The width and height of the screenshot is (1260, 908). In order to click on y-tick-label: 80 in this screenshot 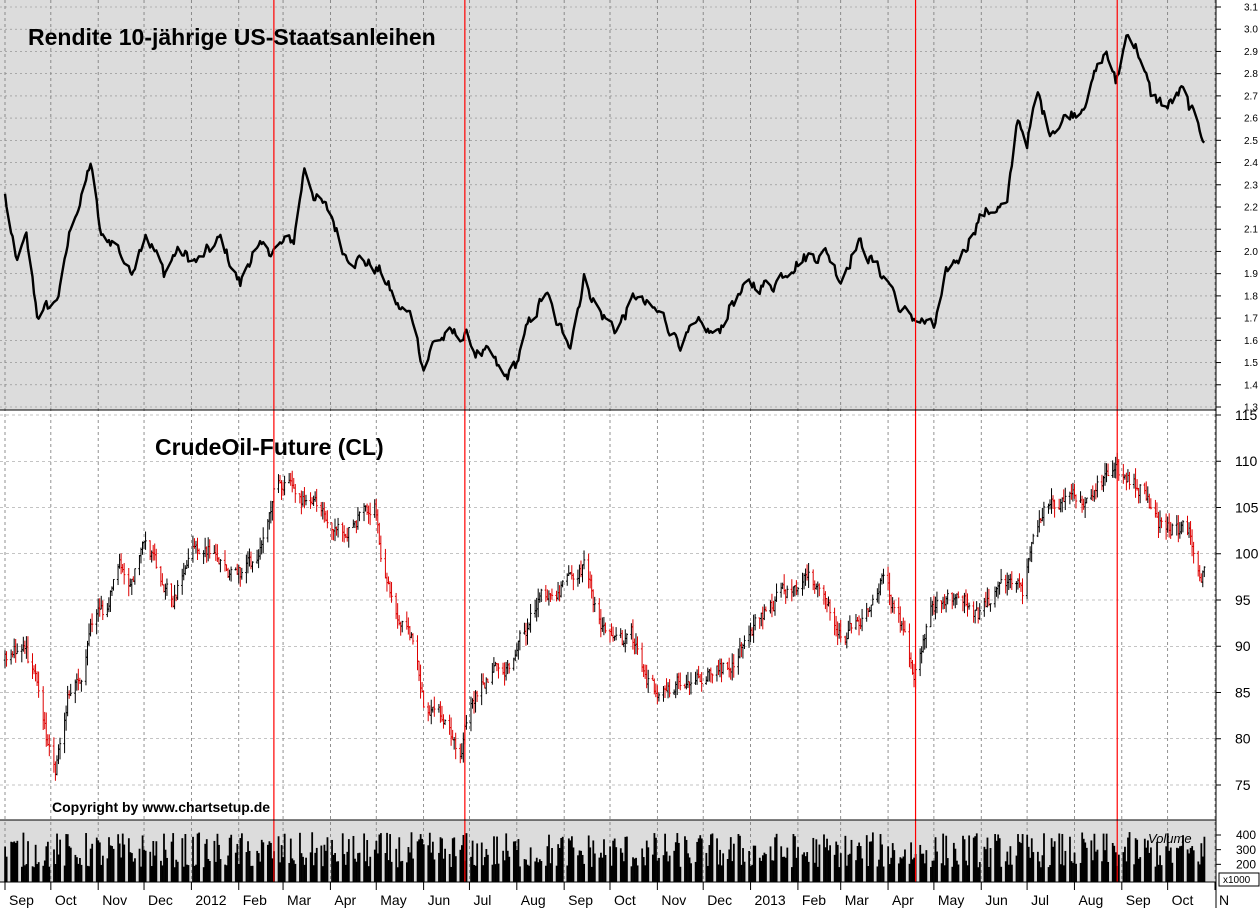, I will do `click(1243, 739)`.